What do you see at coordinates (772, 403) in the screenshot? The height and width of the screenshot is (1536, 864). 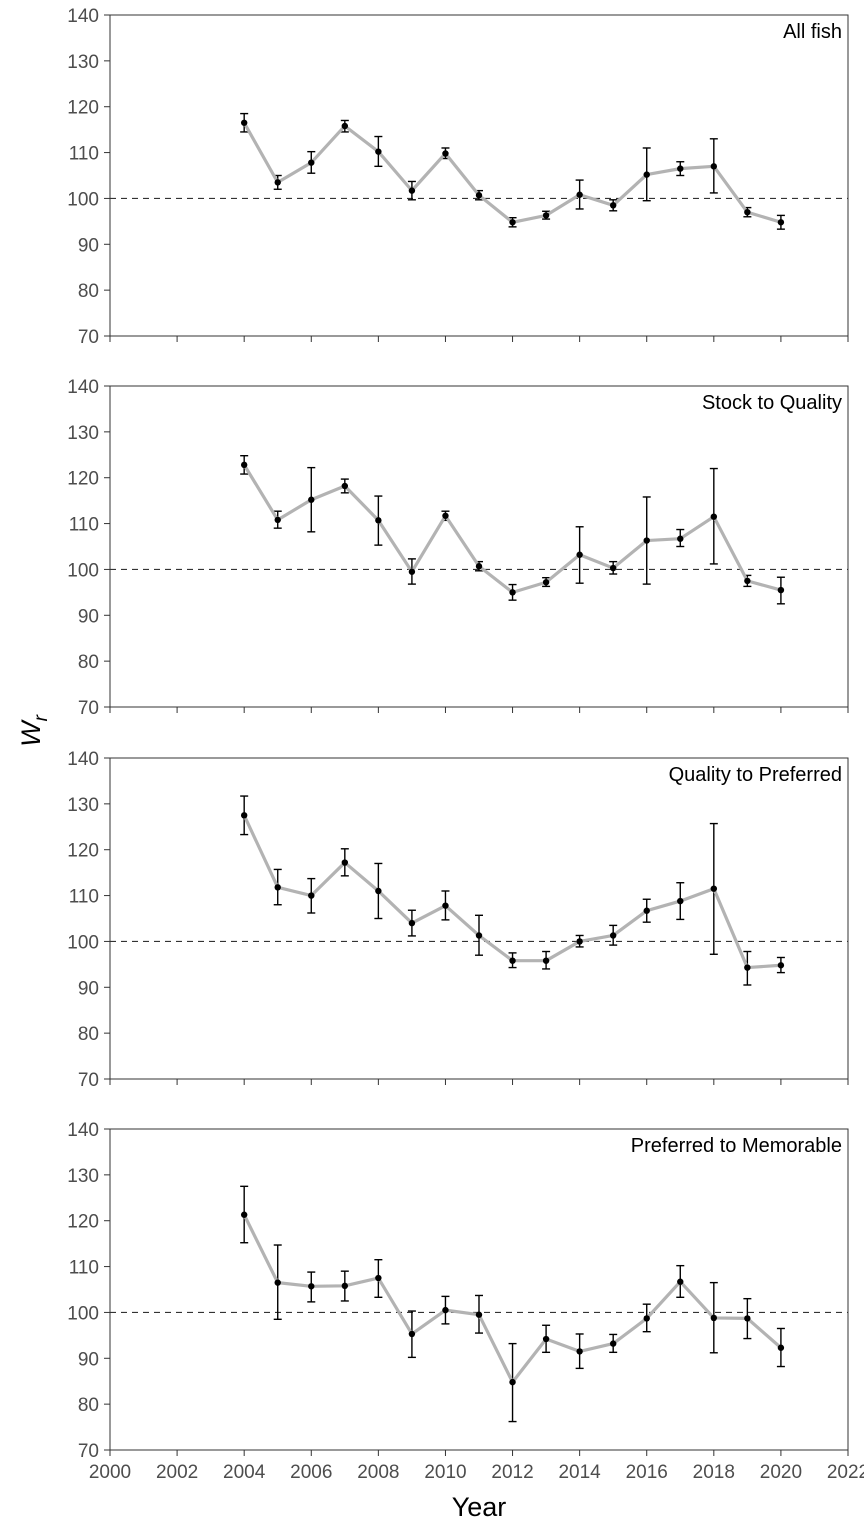 I see `panel-label: Stock to Quality` at bounding box center [772, 403].